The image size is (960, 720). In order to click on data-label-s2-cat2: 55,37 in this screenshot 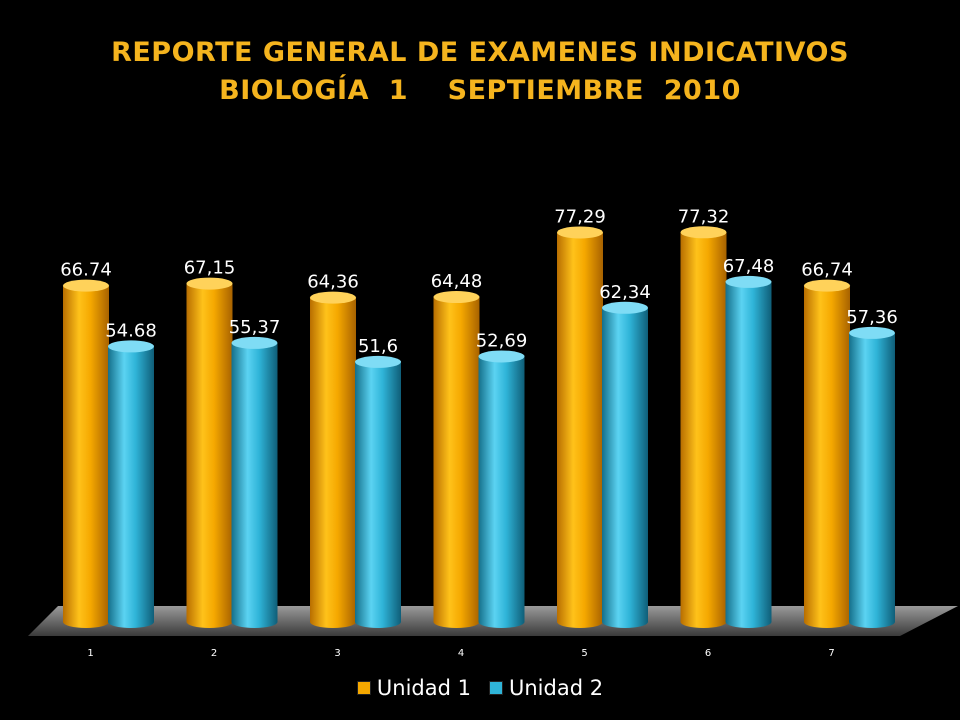, I will do `click(255, 327)`.